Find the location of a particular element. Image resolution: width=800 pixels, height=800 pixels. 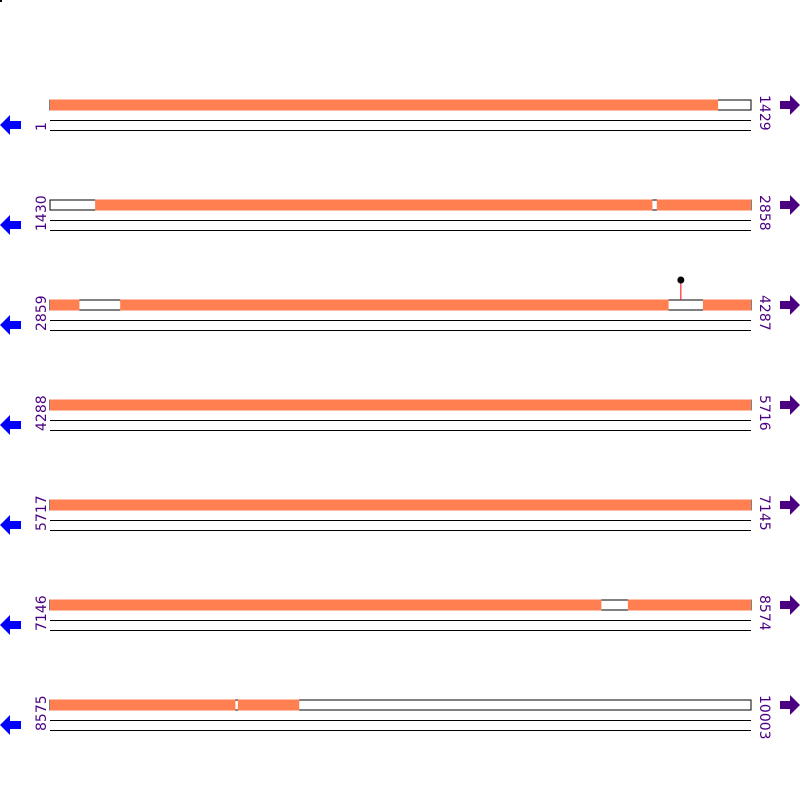

row-end-label: 7145 is located at coordinates (764, 513).